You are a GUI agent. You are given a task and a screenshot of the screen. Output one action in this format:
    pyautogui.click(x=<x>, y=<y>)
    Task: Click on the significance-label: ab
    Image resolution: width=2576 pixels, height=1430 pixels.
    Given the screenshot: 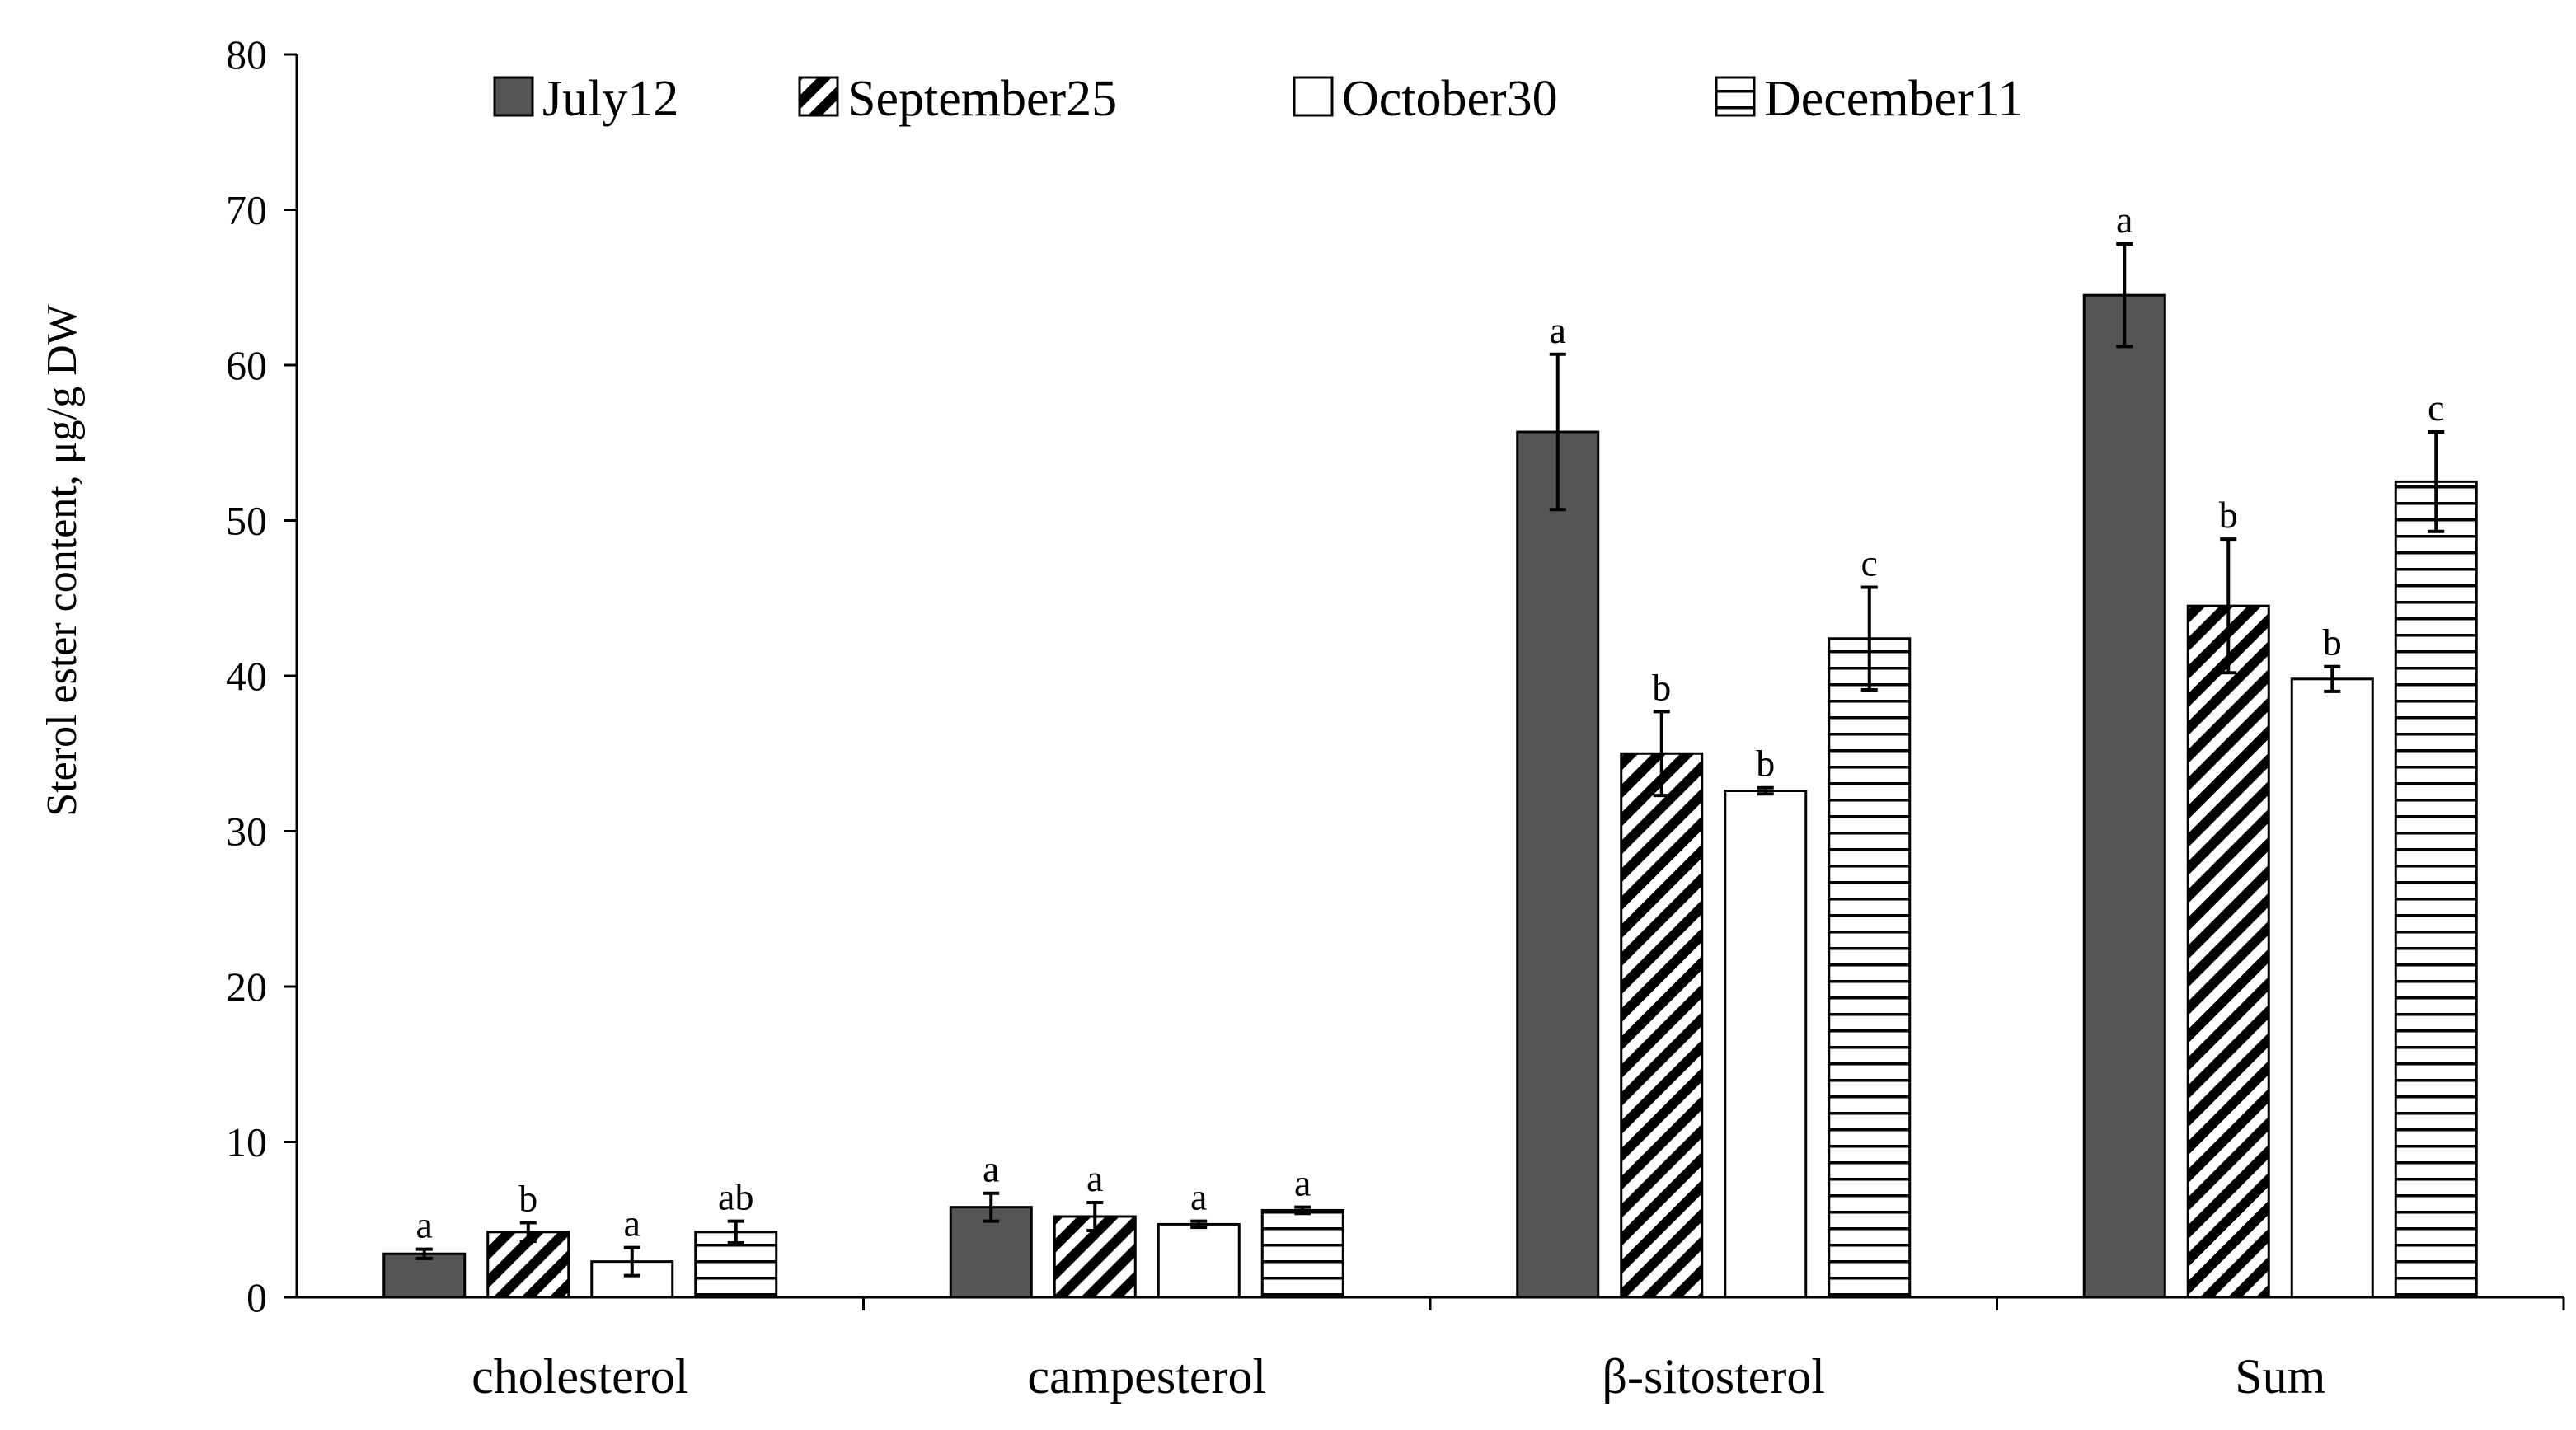 What is the action you would take?
    pyautogui.click(x=736, y=1197)
    